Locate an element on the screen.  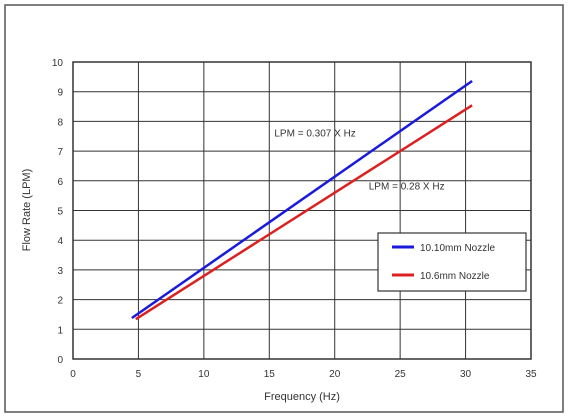
y-tick-label: 5 is located at coordinates (60, 212).